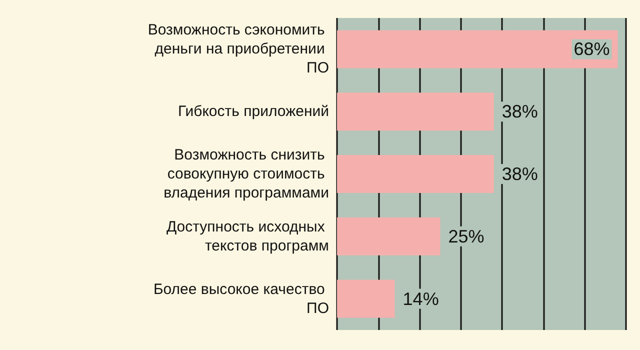 Image resolution: width=640 pixels, height=350 pixels. Describe the element at coordinates (466, 236) in the screenshot. I see `data-label: 25%` at that location.